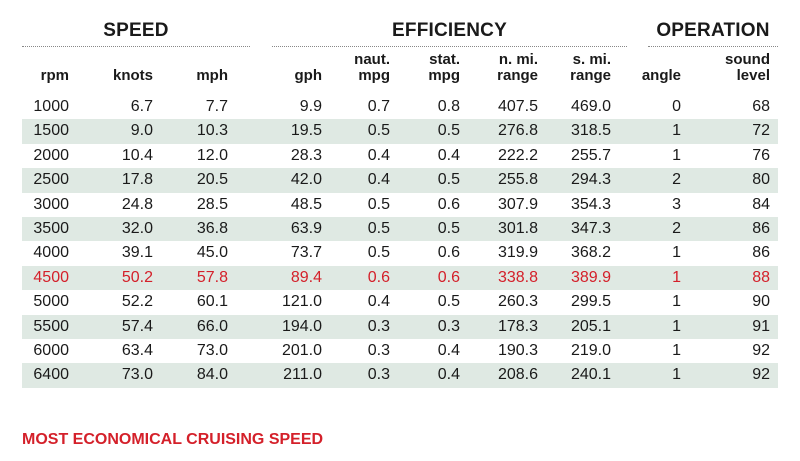  Describe the element at coordinates (51, 326) in the screenshot. I see `cell-rpm: 5500` at that location.